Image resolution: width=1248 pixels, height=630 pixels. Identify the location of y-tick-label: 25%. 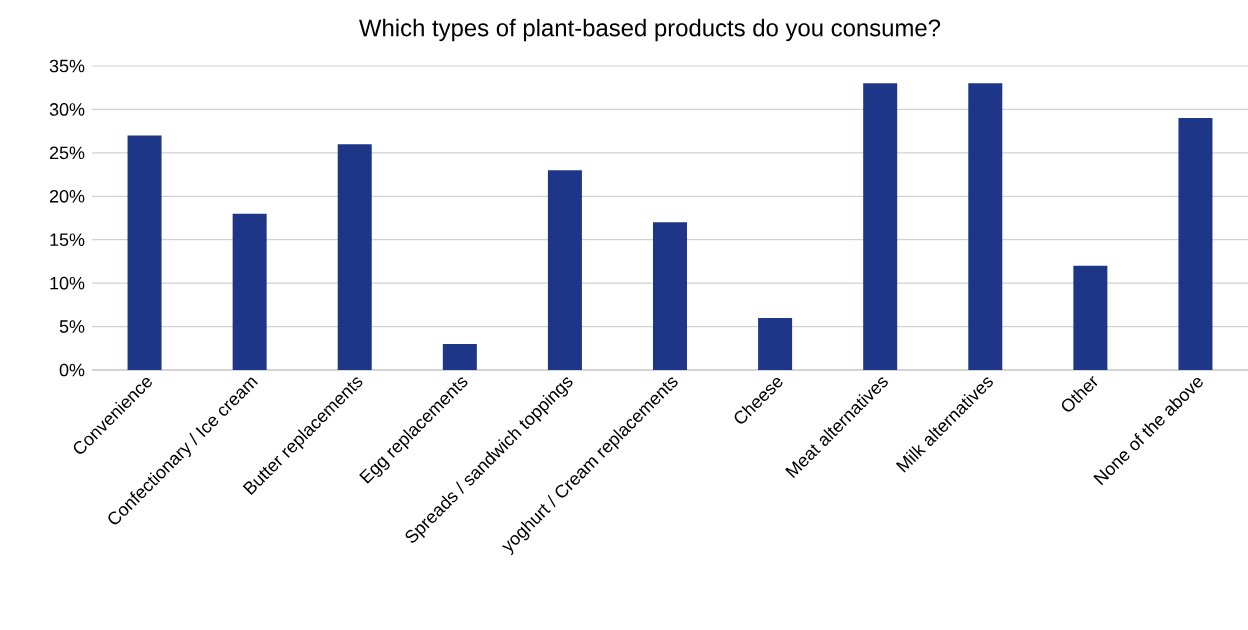
(67, 153).